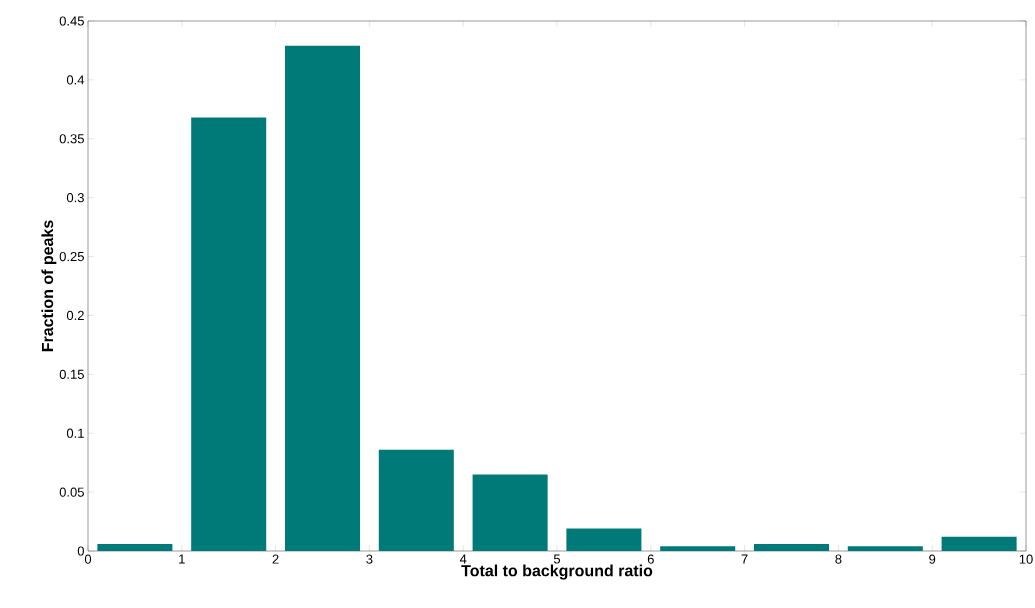  What do you see at coordinates (932, 559) in the screenshot?
I see `x-tick-label: 9` at bounding box center [932, 559].